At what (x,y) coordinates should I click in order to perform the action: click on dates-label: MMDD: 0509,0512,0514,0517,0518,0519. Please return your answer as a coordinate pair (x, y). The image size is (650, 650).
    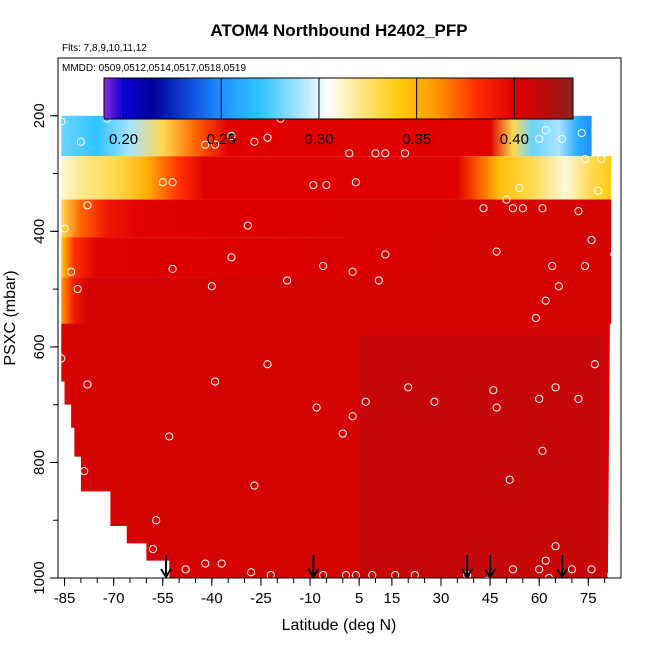
    Looking at the image, I should click on (154, 68).